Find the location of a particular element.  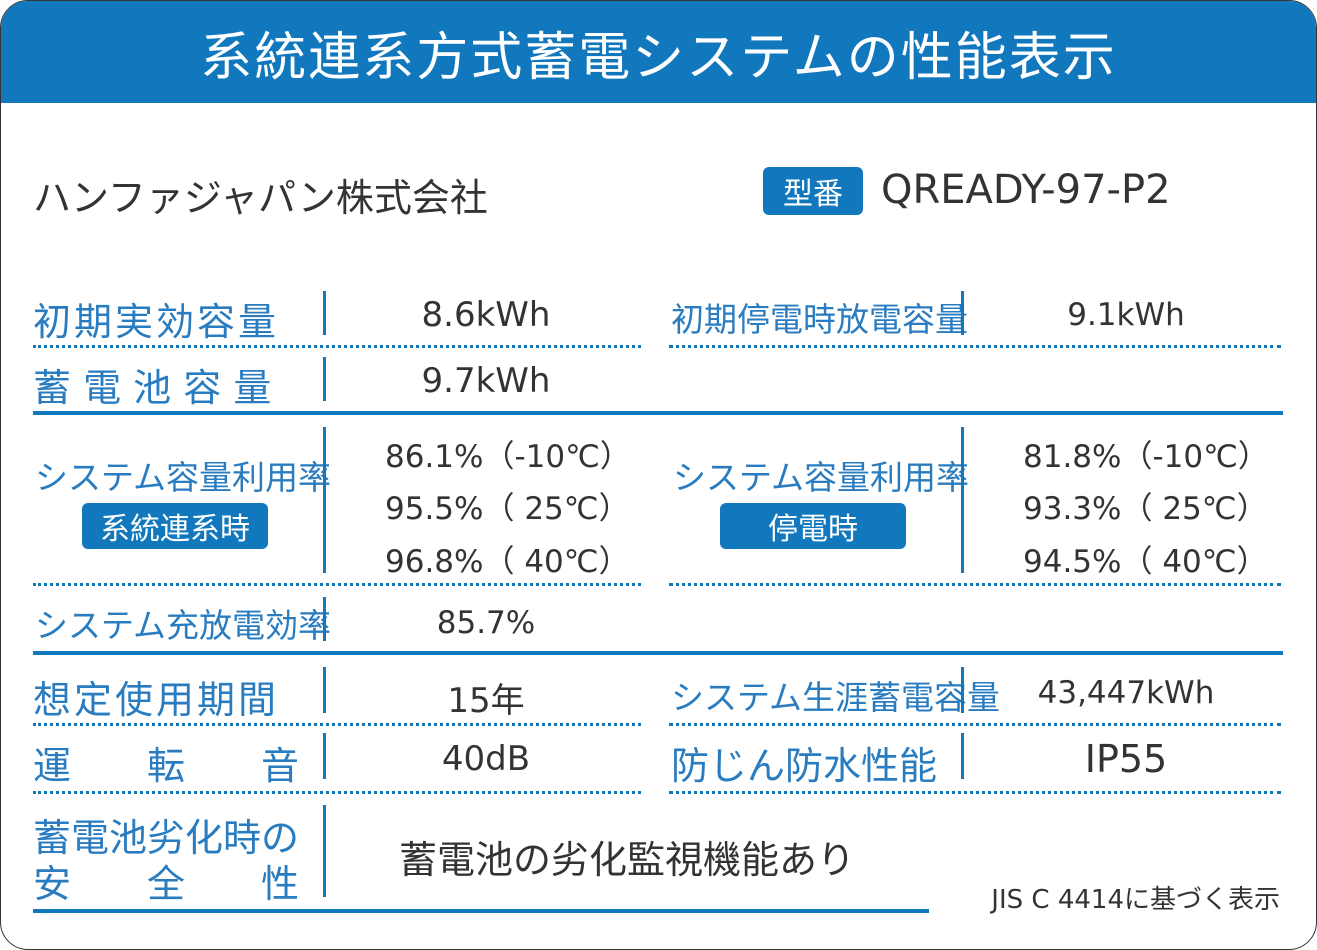

efficiency-value: 85.7% is located at coordinates (486, 623).